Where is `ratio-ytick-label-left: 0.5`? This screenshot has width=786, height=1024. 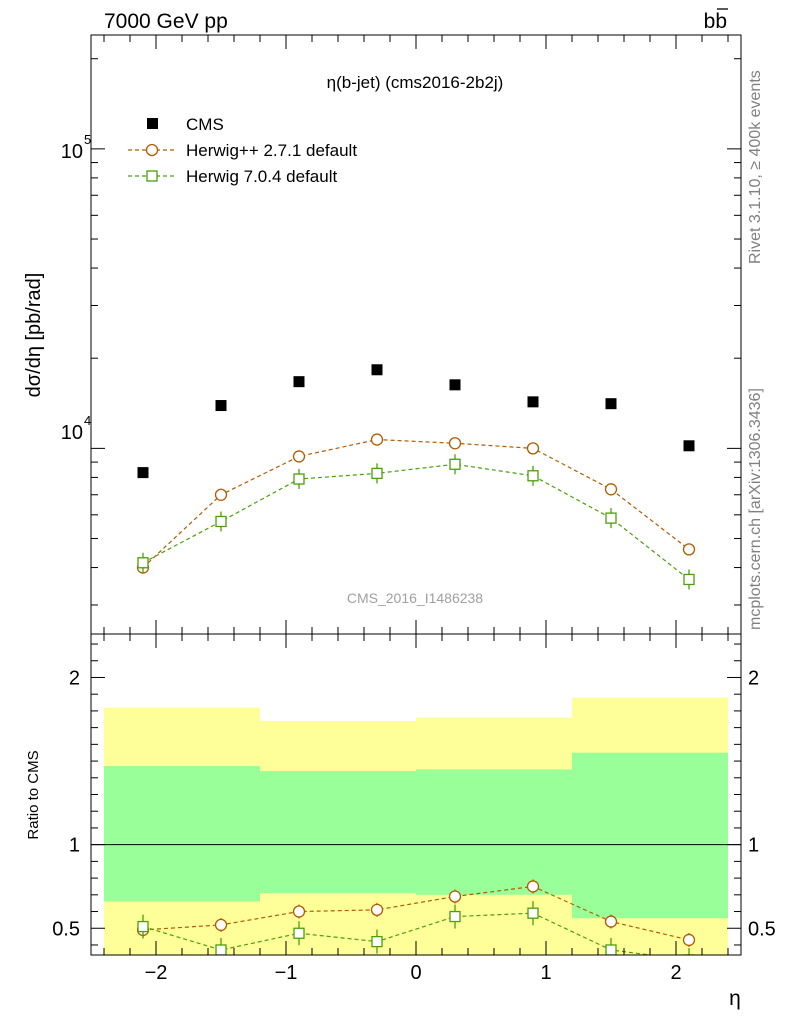 ratio-ytick-label-left: 0.5 is located at coordinates (66, 929).